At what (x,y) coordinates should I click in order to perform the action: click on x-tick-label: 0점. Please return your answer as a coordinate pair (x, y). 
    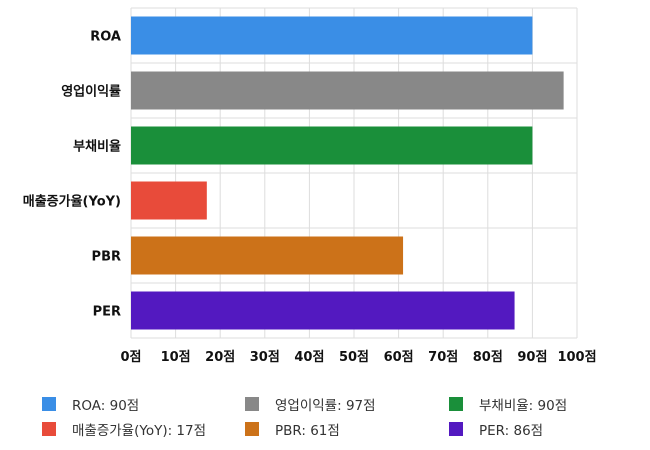
    Looking at the image, I should click on (130, 357).